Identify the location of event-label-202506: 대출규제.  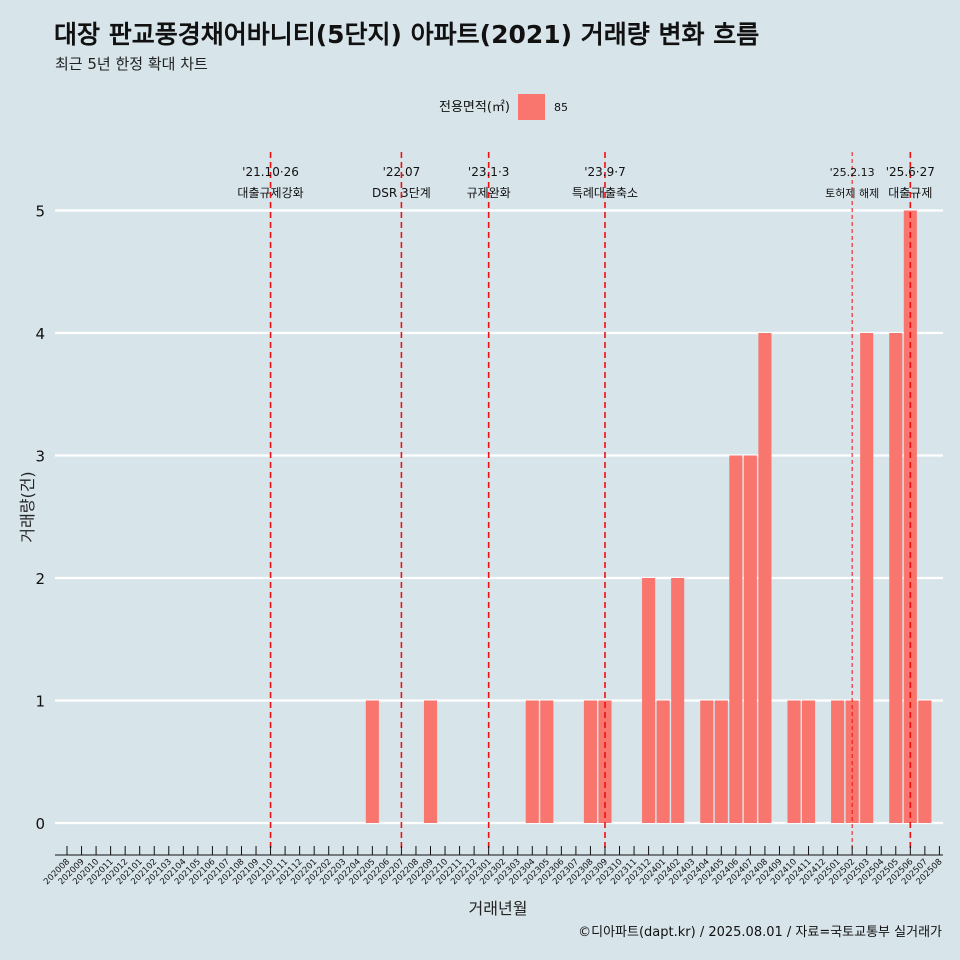
(910, 193).